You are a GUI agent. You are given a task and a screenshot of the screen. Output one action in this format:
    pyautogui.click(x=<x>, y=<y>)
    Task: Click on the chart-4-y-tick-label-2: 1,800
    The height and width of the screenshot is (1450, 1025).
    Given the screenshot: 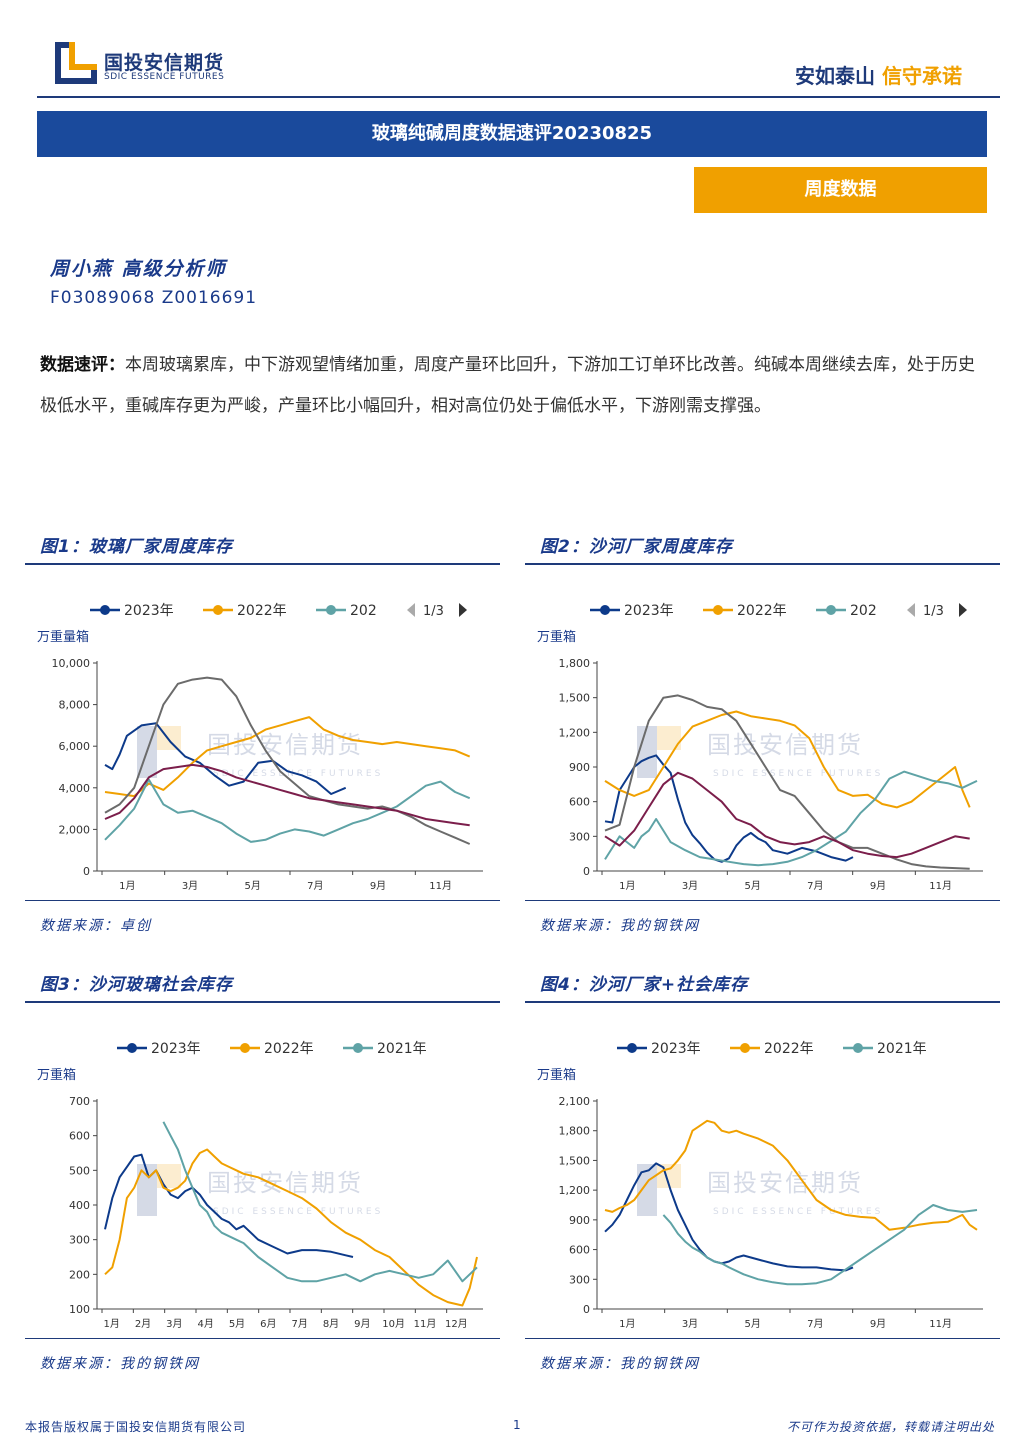 What is the action you would take?
    pyautogui.click(x=575, y=1131)
    